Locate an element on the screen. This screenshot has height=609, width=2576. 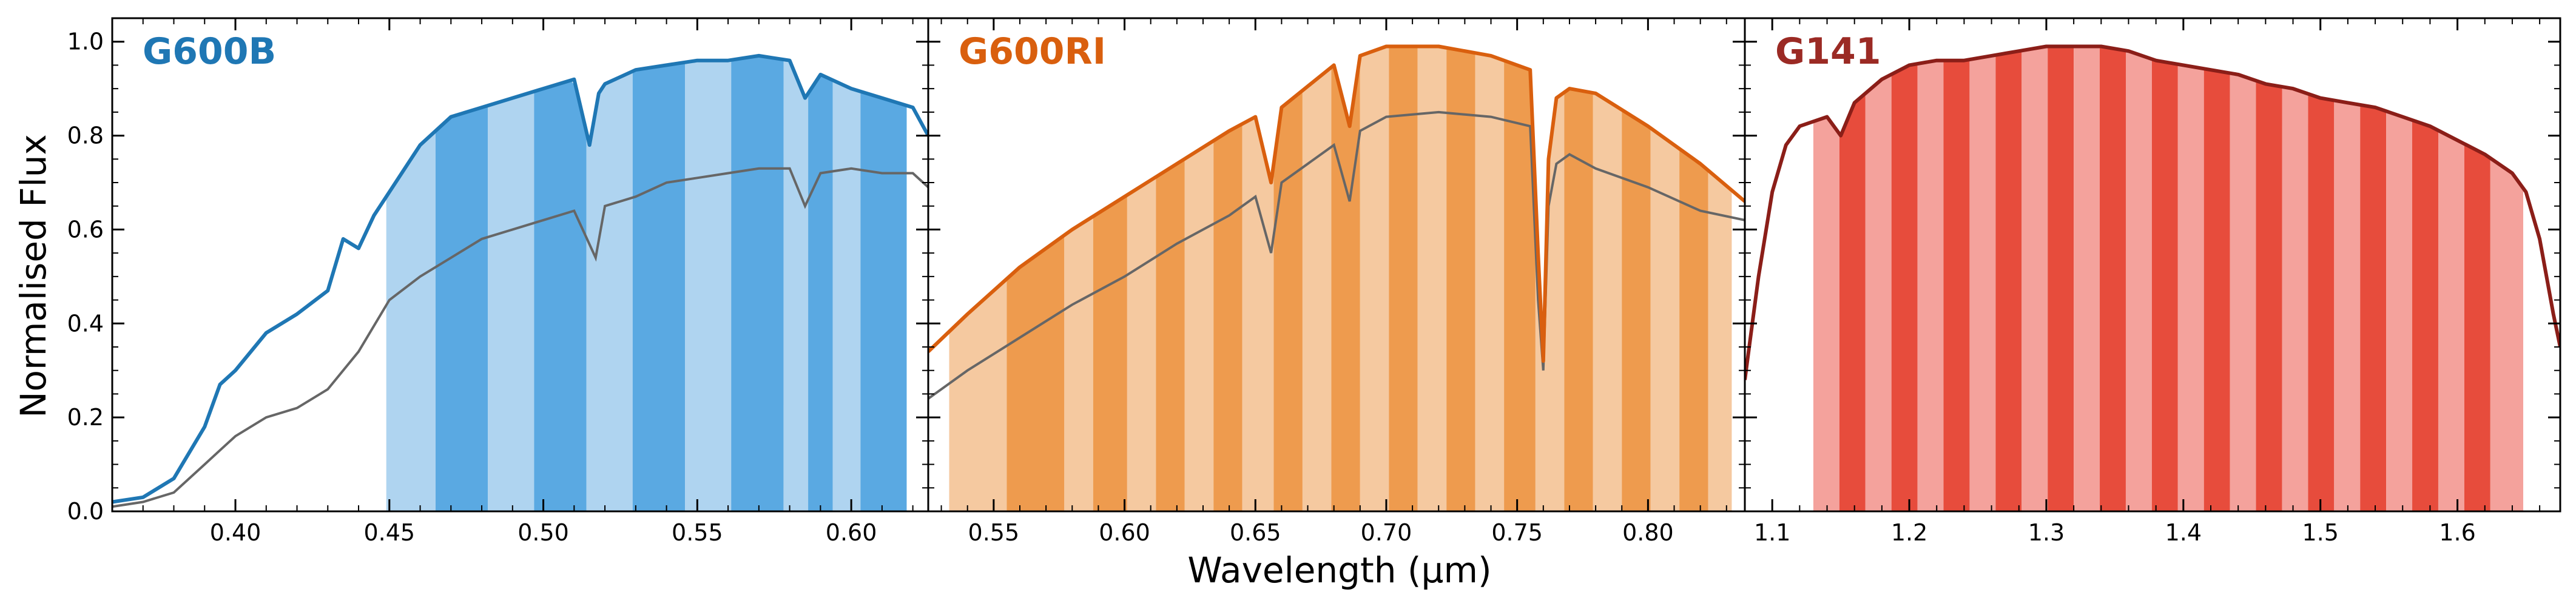
x-tick-label: 1.2 is located at coordinates (1909, 532).